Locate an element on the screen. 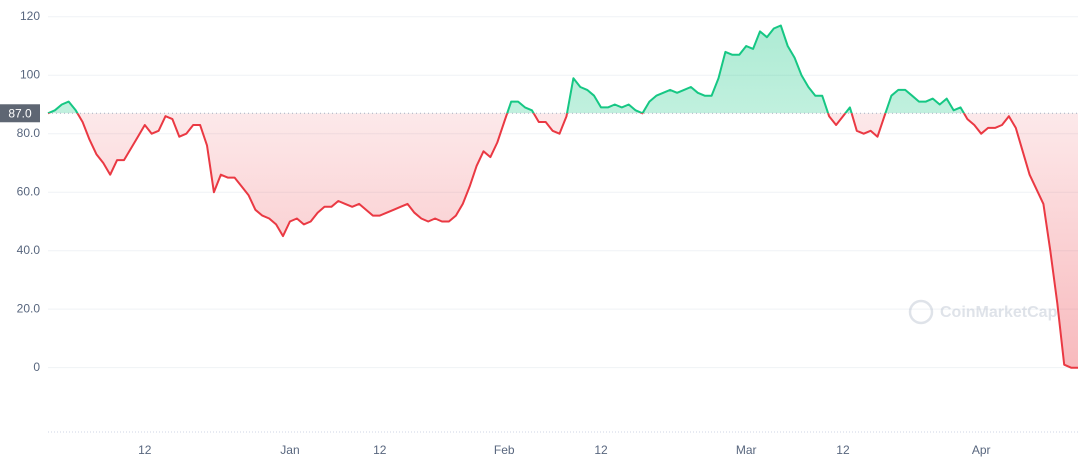 Image resolution: width=1080 pixels, height=465 pixels. y-tick-label: 20.0 is located at coordinates (29, 308).